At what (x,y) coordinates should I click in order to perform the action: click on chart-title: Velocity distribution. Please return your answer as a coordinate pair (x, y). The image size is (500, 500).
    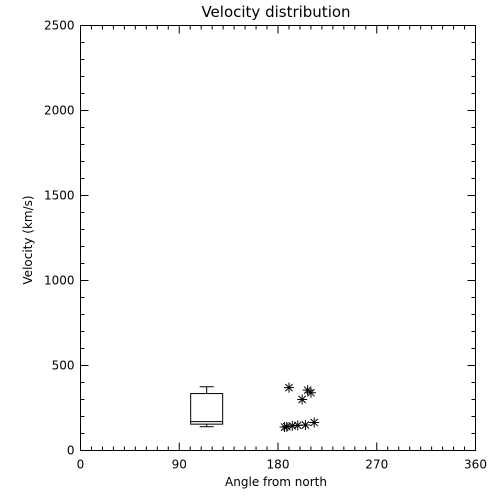
    Looking at the image, I should click on (275, 12).